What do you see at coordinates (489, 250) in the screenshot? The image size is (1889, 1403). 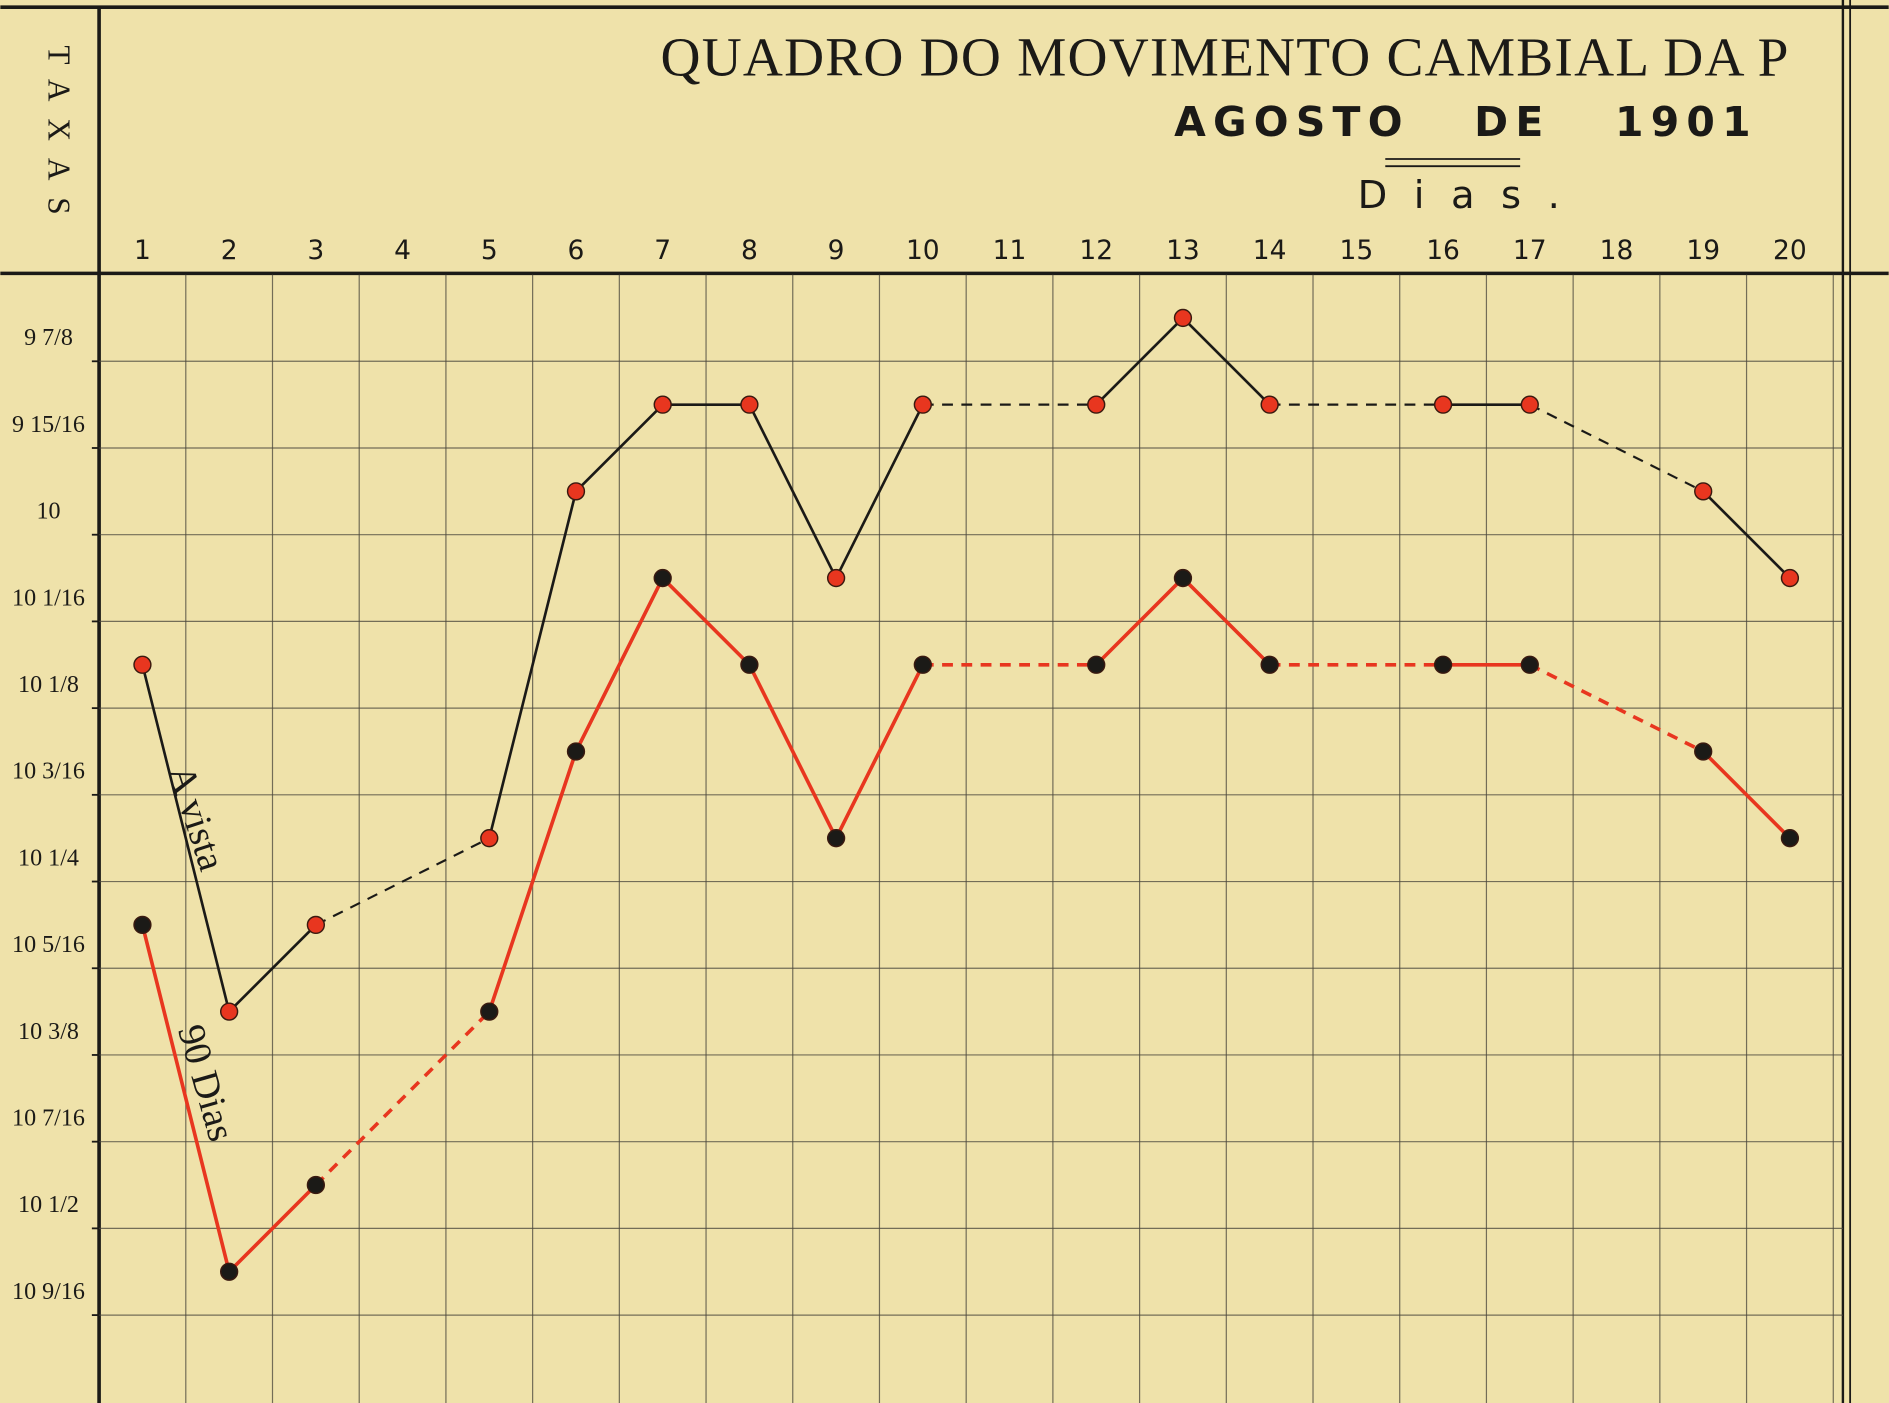 I see `x-tick-label: 5` at bounding box center [489, 250].